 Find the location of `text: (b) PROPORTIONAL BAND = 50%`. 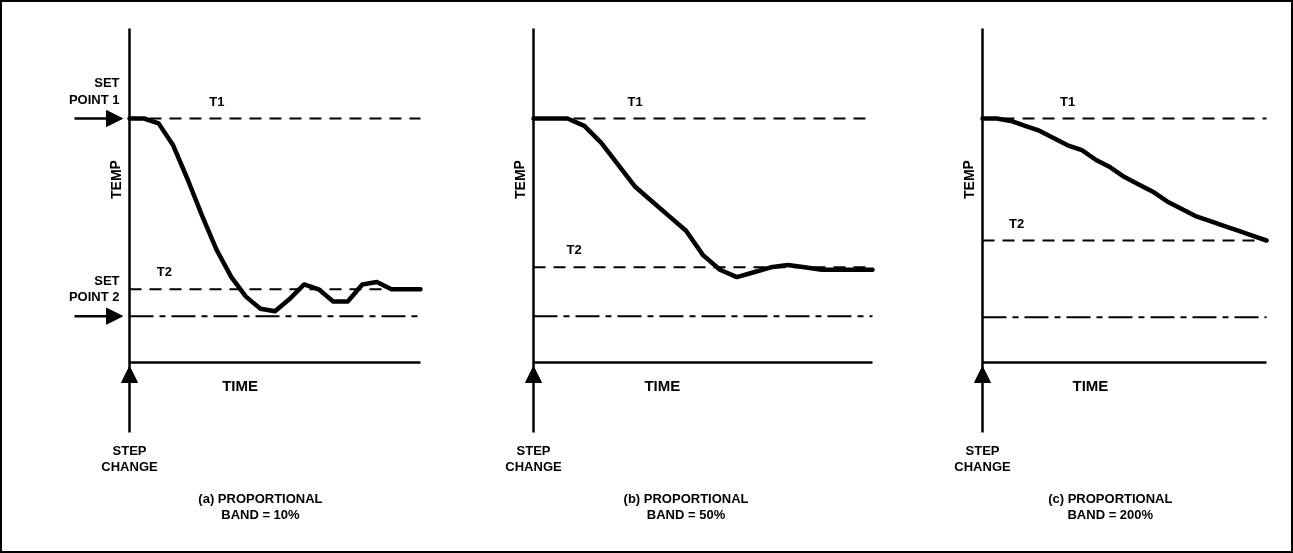

text: (b) PROPORTIONAL BAND = 50% is located at coordinates (686, 506).